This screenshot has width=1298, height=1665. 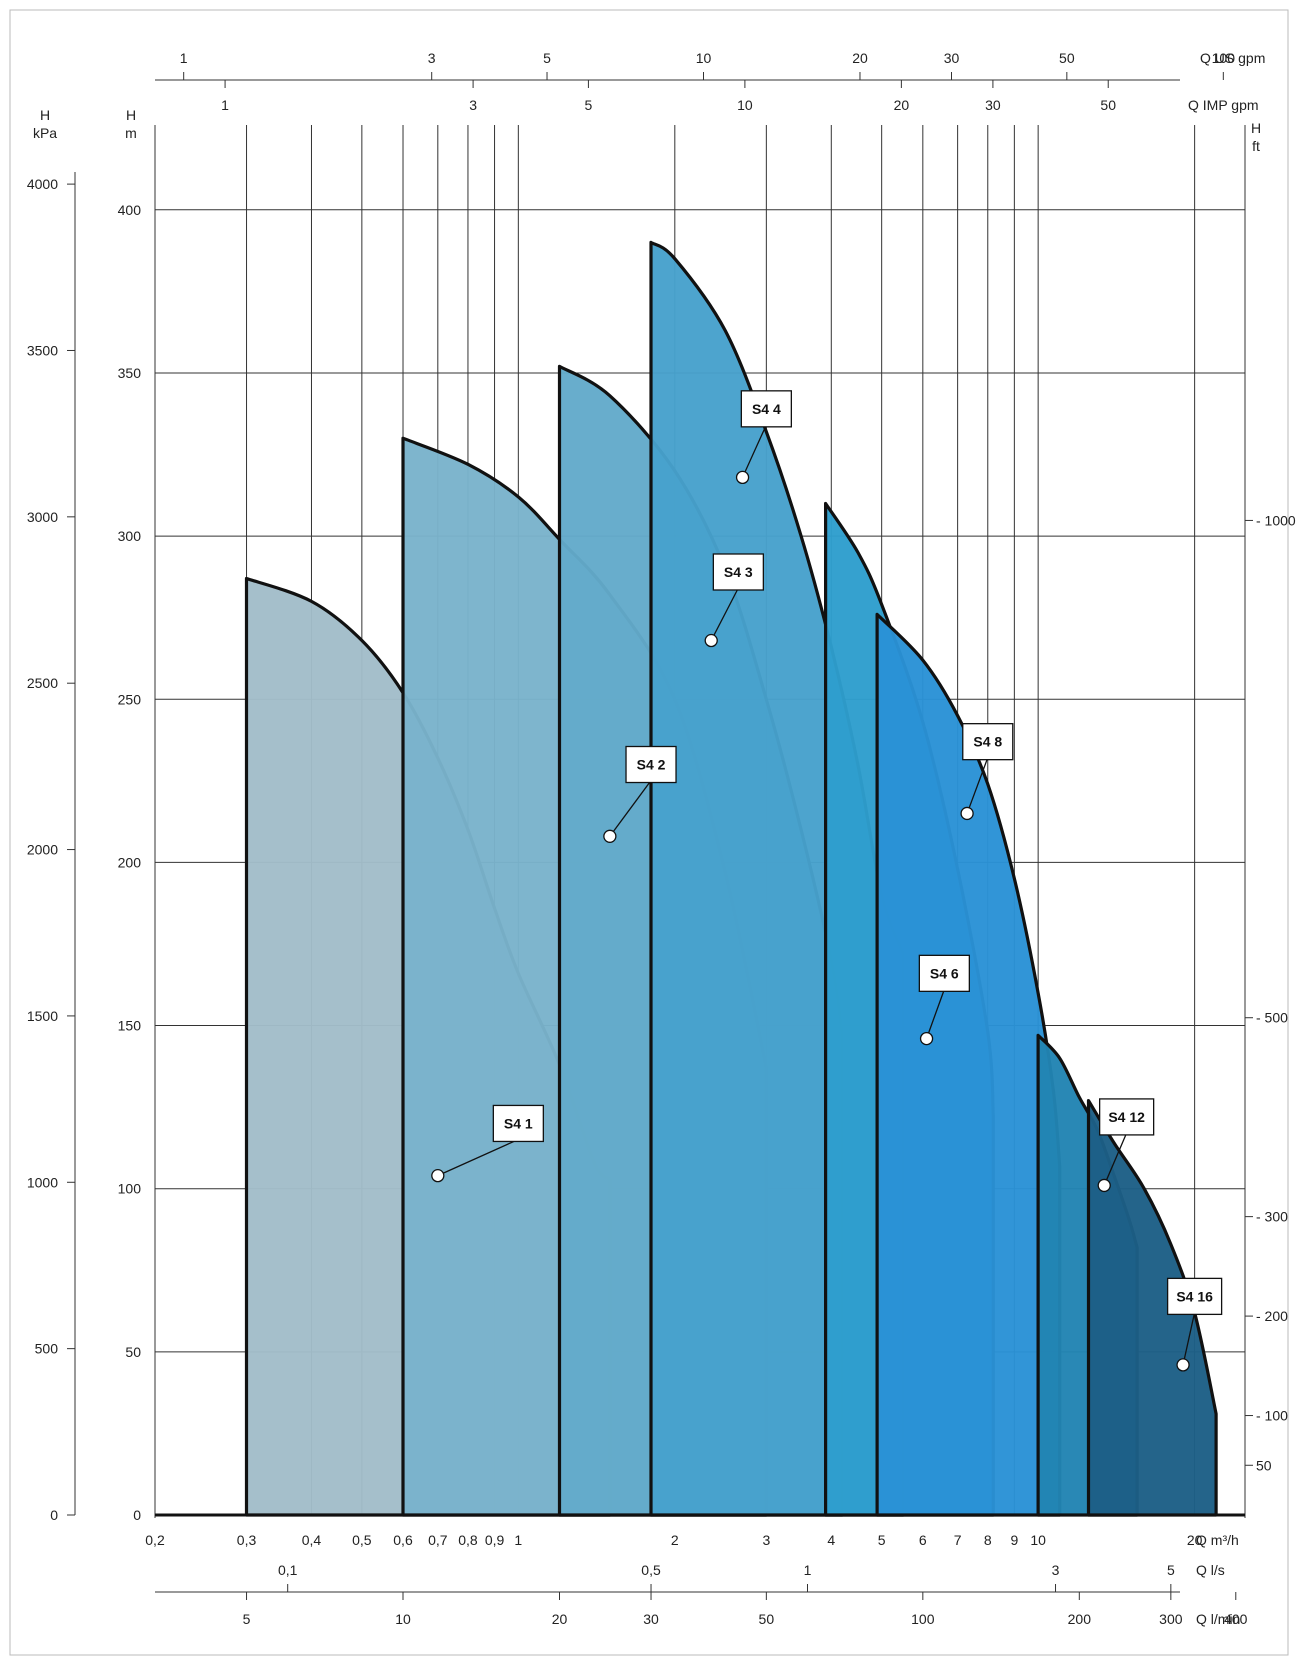 I want to click on axis-unit-ft-h: H, so click(x=1256, y=128).